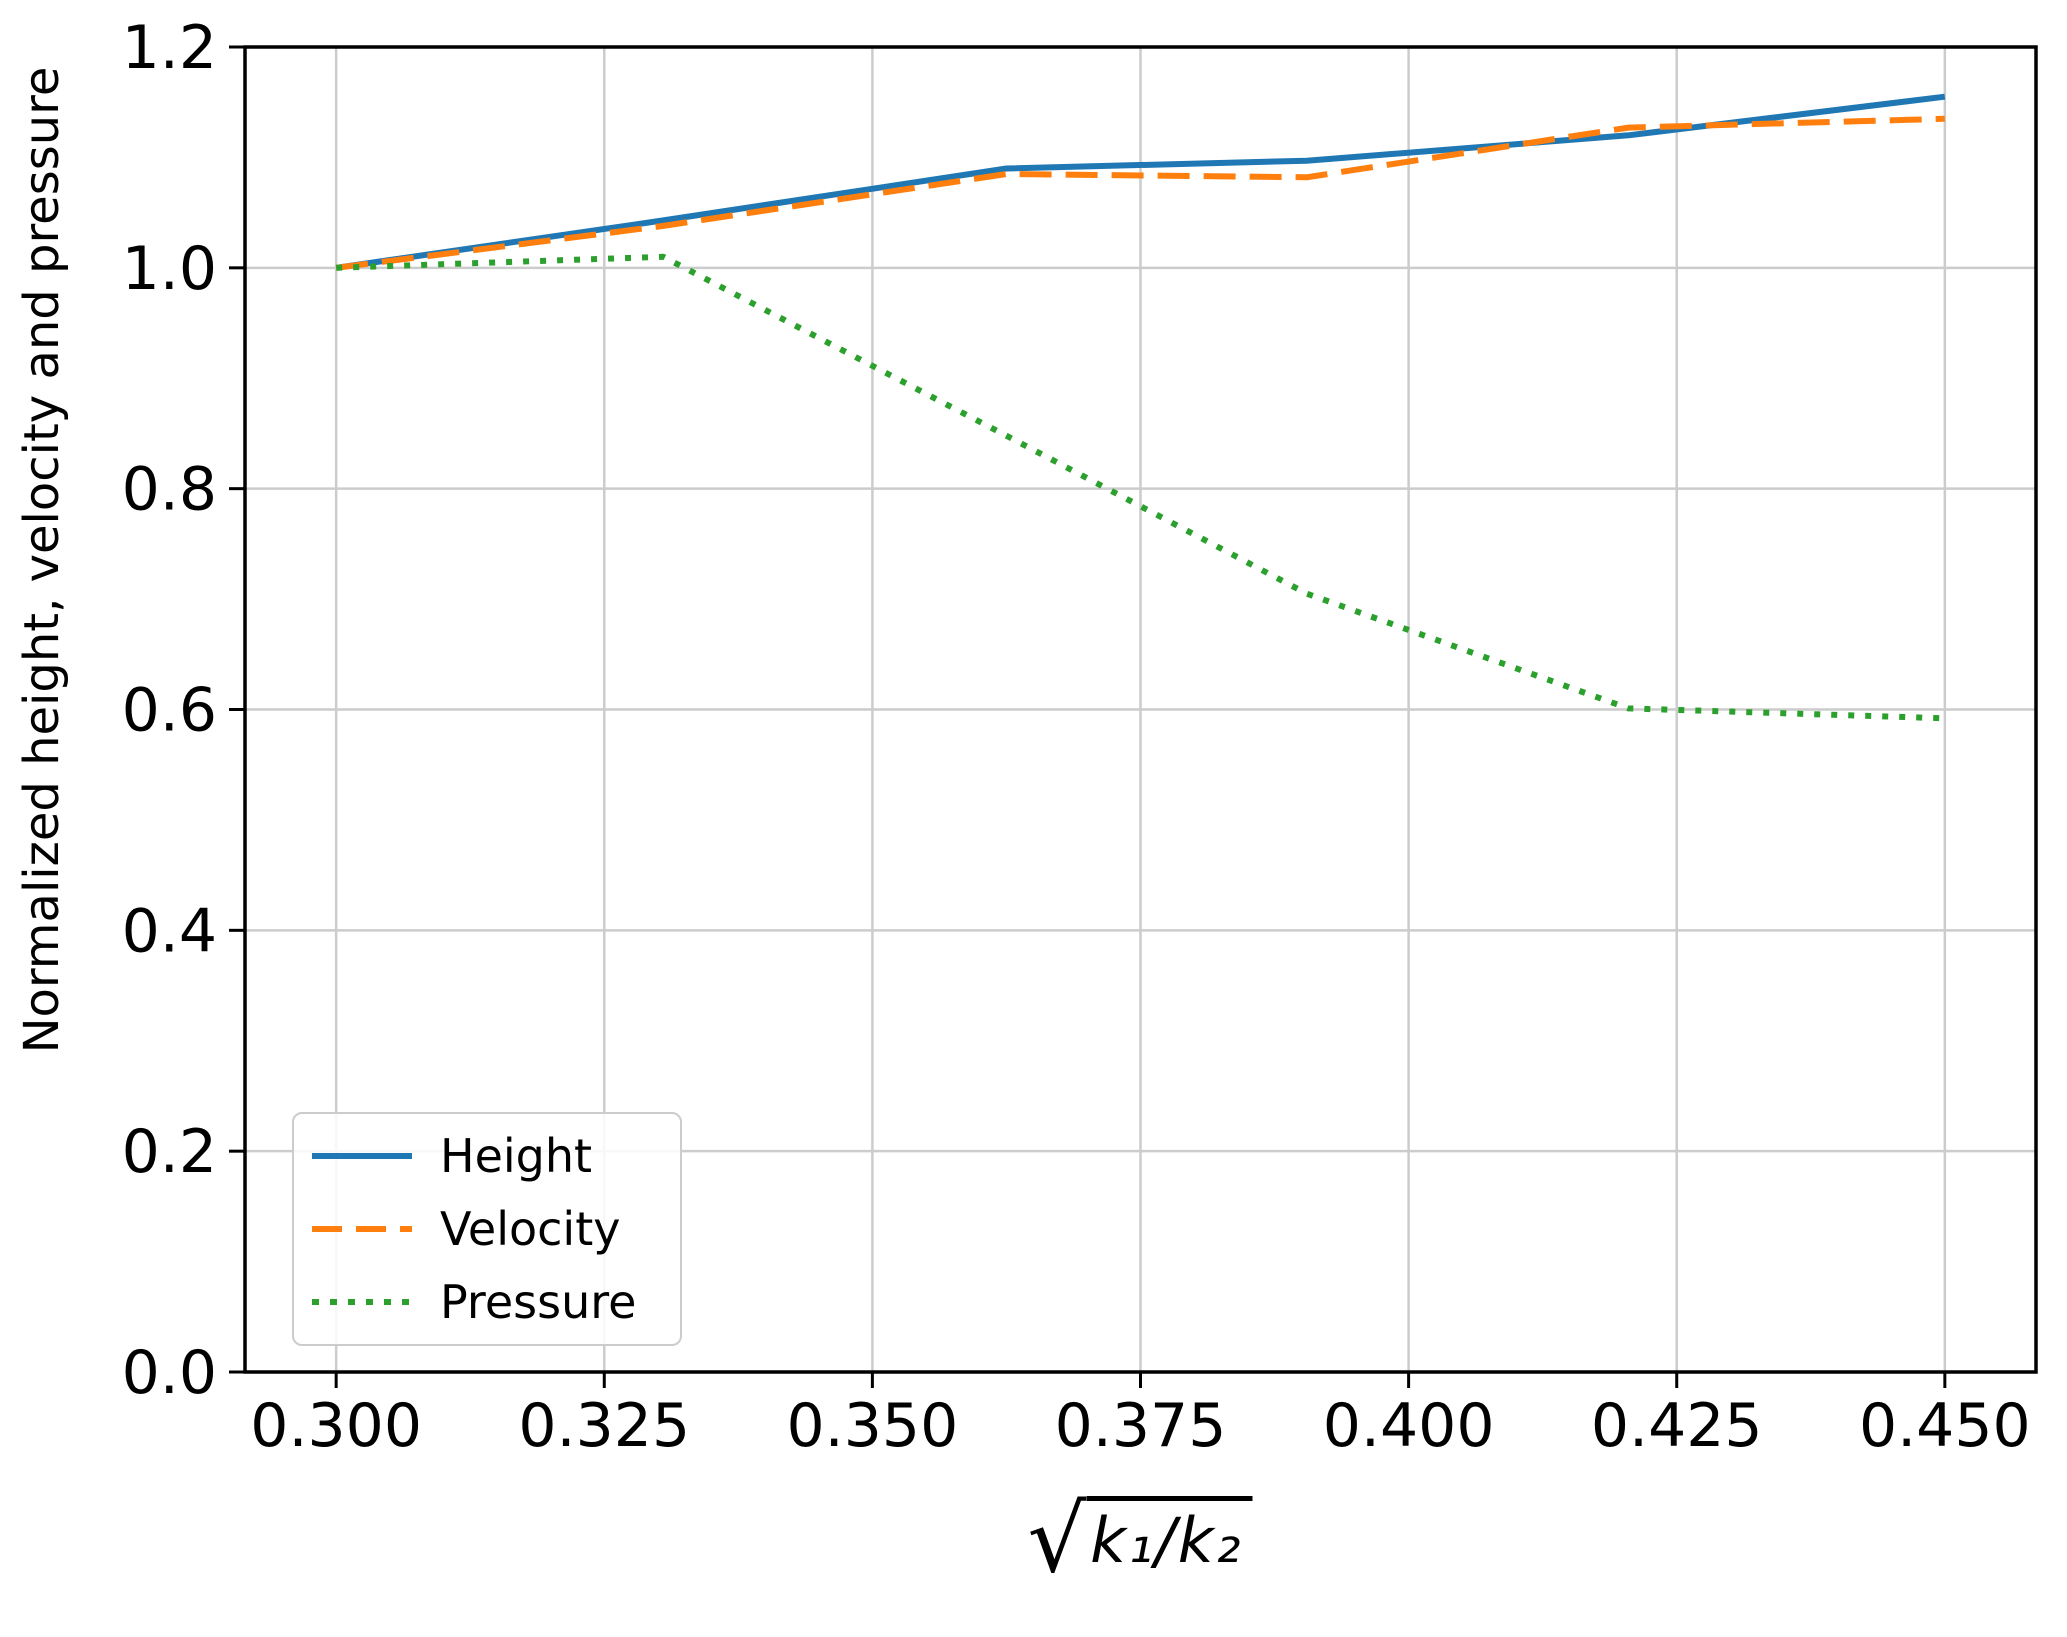 The width and height of the screenshot is (2067, 1637). What do you see at coordinates (604, 1426) in the screenshot?
I see `x-tick-label: 0.325` at bounding box center [604, 1426].